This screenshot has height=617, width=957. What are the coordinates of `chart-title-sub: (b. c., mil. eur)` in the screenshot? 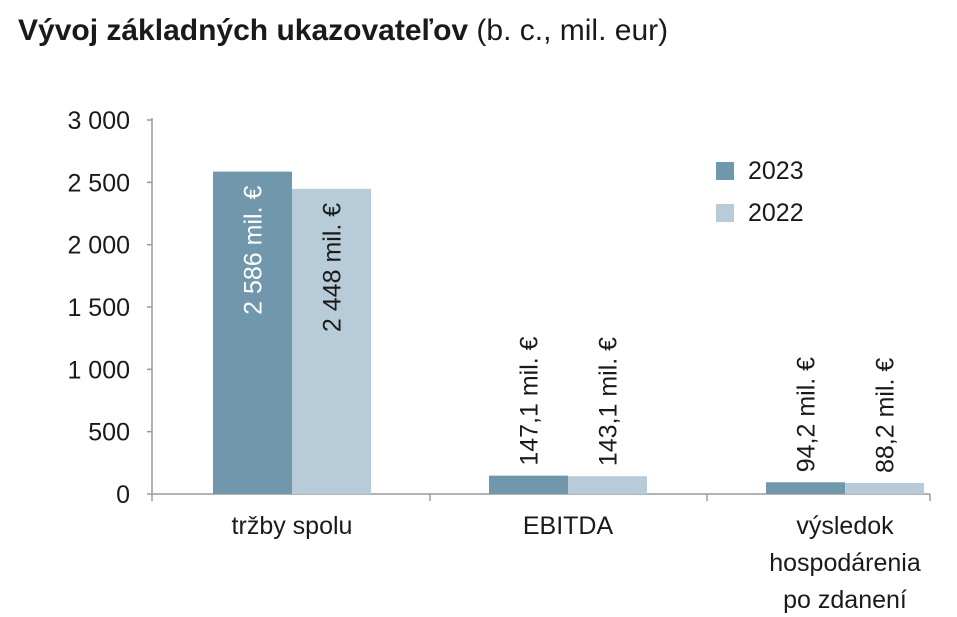 It's located at (572, 30).